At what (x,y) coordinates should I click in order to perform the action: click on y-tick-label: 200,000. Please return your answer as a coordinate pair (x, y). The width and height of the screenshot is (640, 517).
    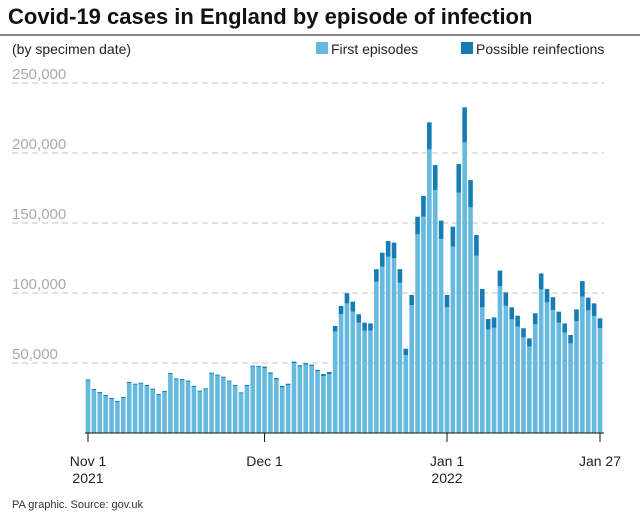
    Looking at the image, I should click on (39, 144).